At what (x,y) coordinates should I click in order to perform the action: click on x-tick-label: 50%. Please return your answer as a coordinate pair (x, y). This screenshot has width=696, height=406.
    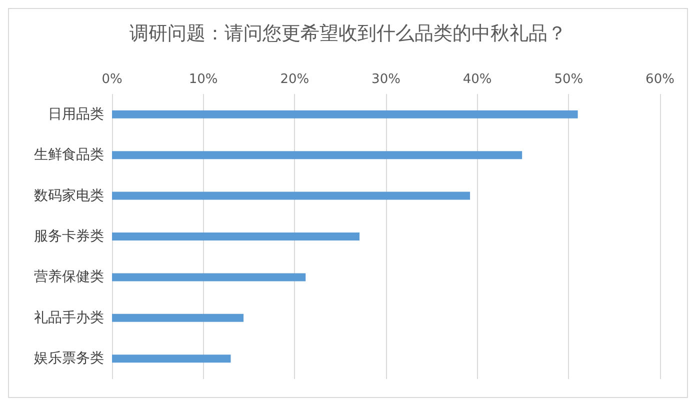
    Looking at the image, I should click on (569, 79).